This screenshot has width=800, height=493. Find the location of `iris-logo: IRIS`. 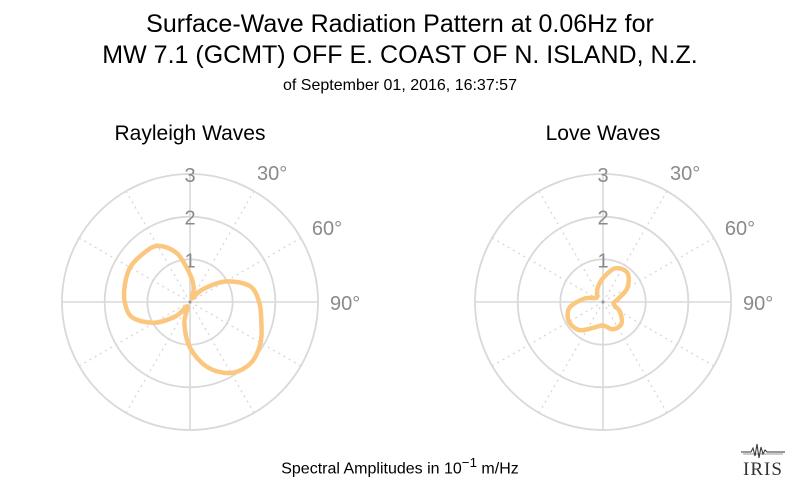

iris-logo: IRIS is located at coordinates (763, 461).